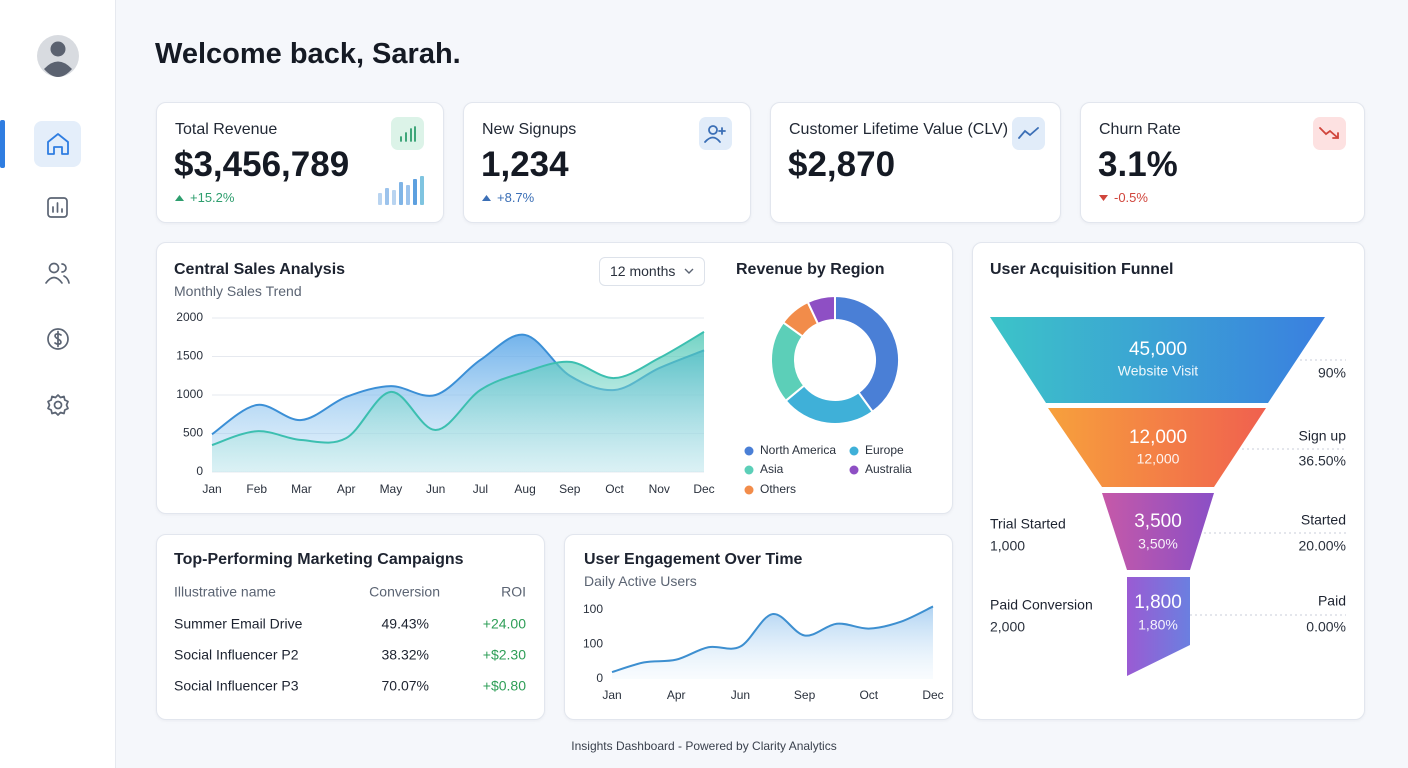 This screenshot has width=1408, height=768. What do you see at coordinates (899, 129) in the screenshot?
I see `kpi-label: Customer Lifetime Value (CLV)` at bounding box center [899, 129].